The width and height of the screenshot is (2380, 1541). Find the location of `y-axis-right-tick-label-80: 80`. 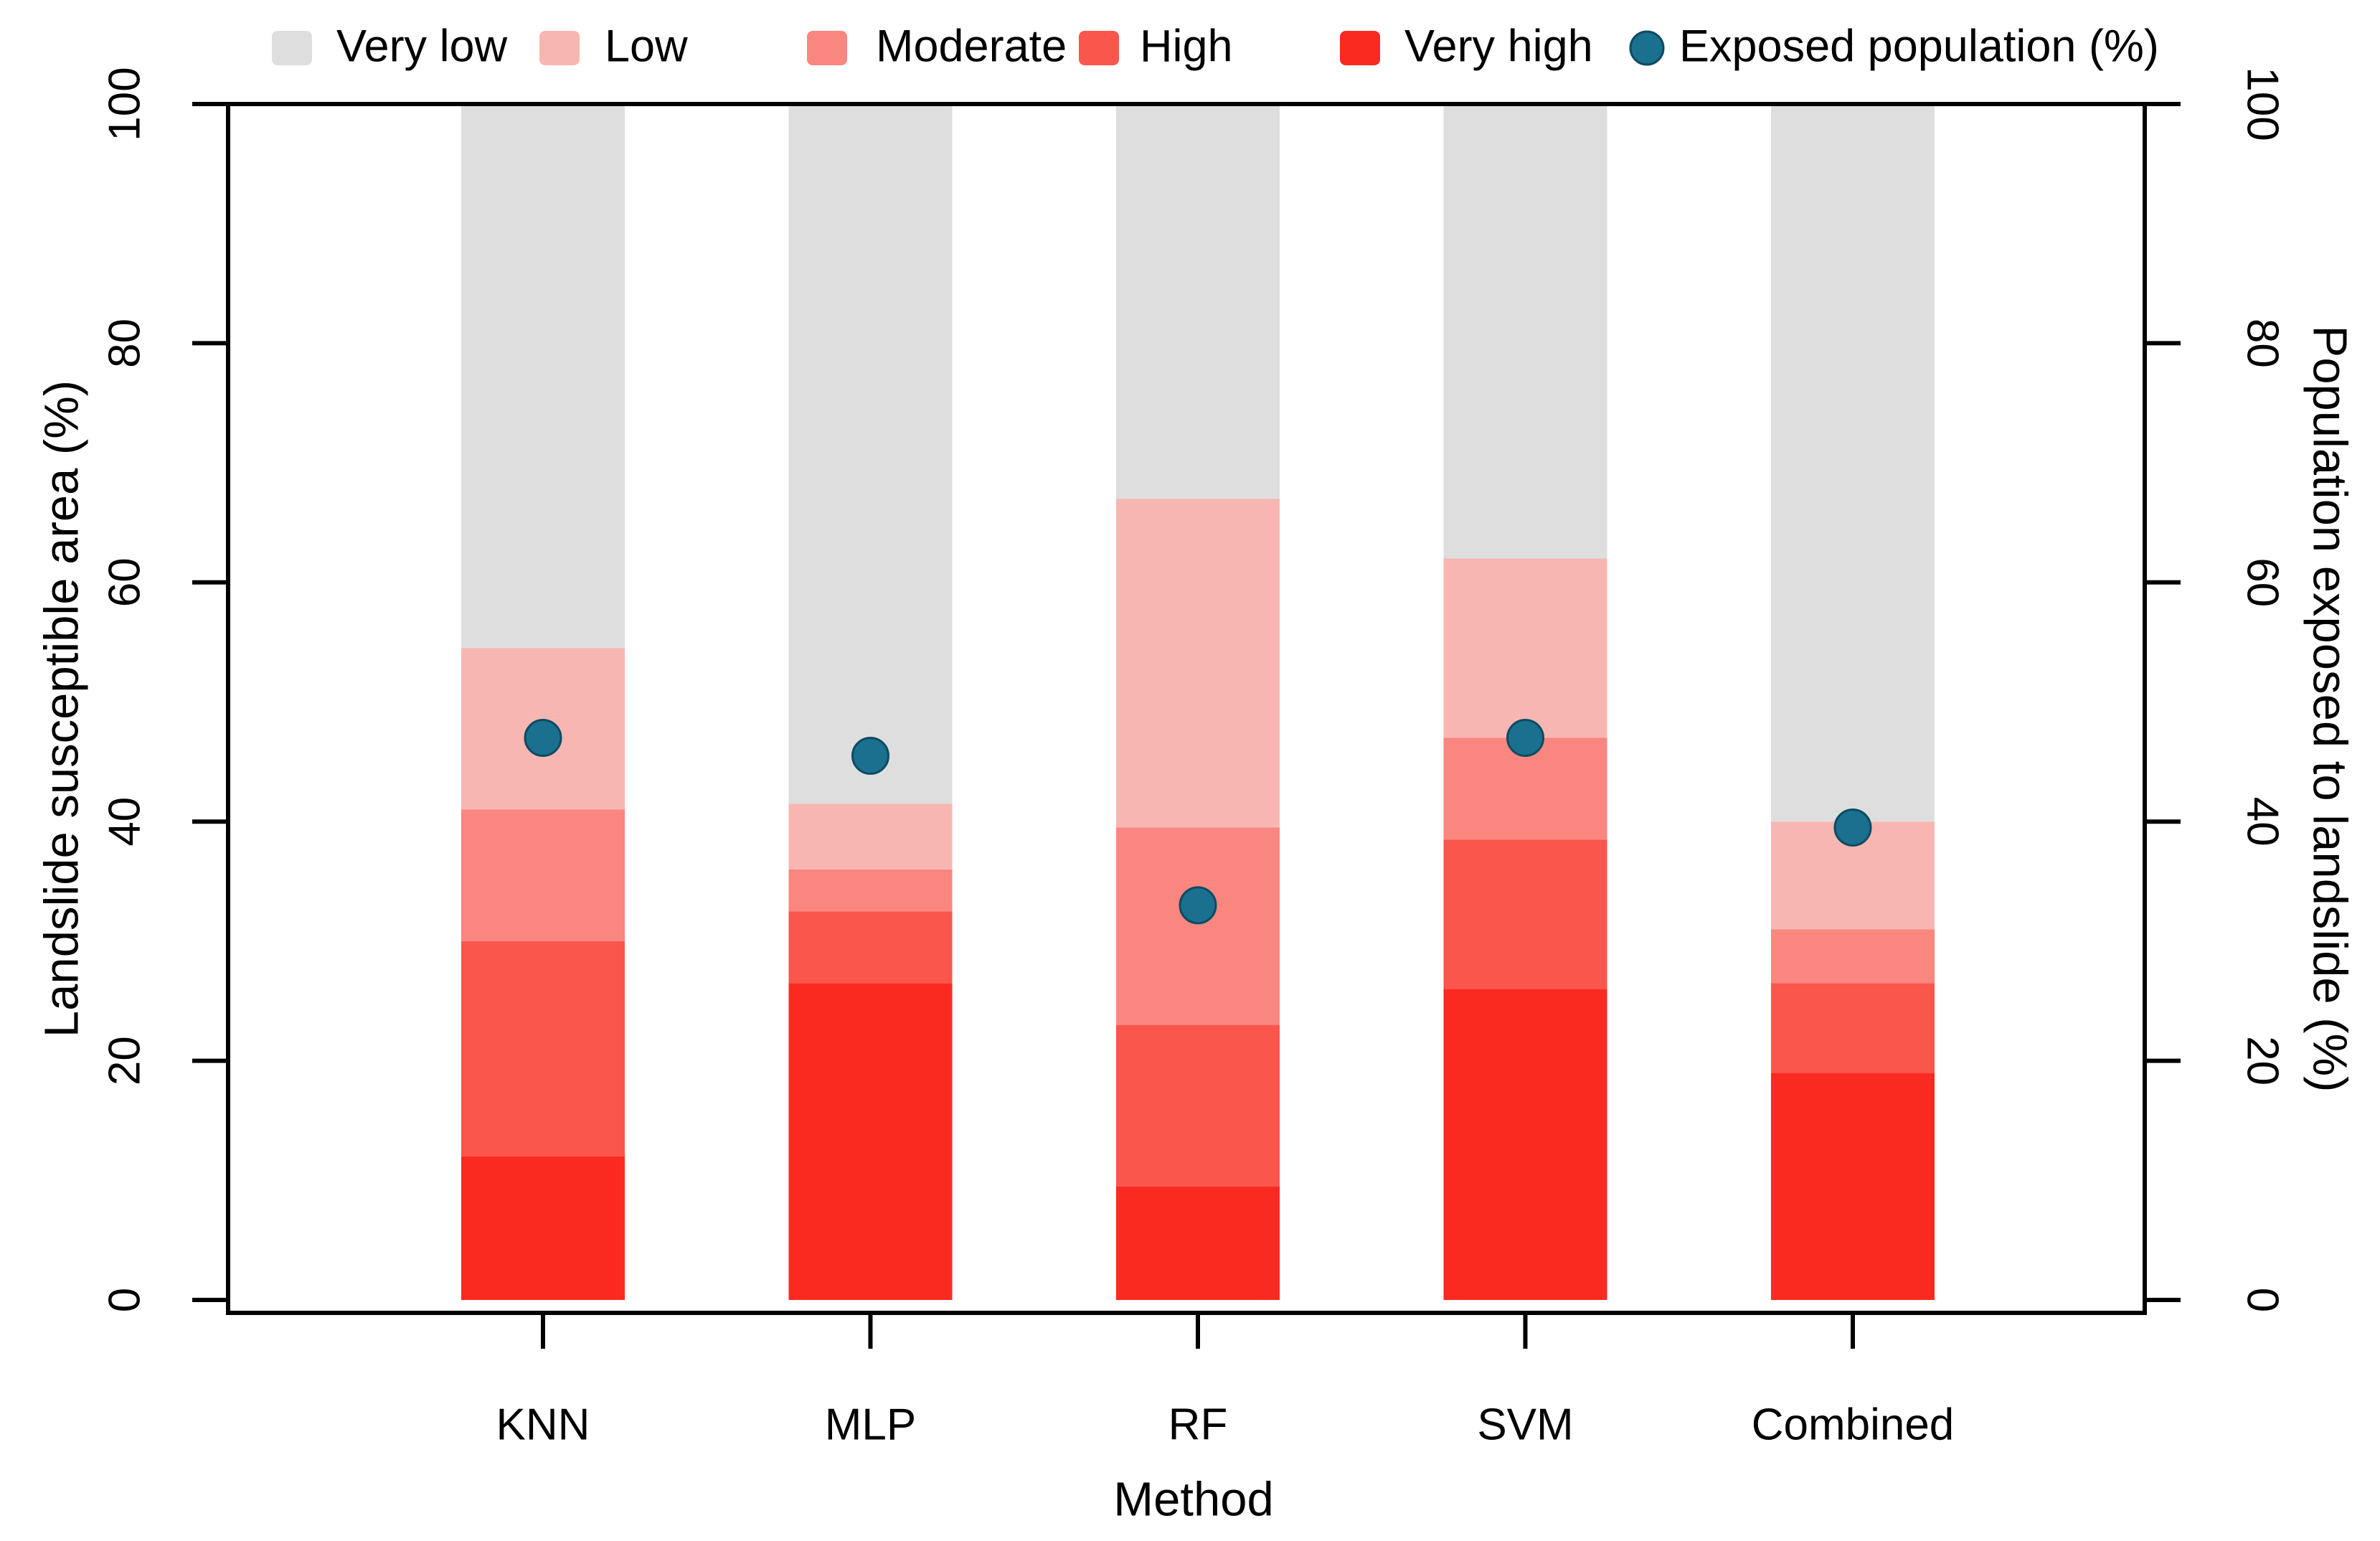

y-axis-right-tick-label-80: 80 is located at coordinates (2262, 343).